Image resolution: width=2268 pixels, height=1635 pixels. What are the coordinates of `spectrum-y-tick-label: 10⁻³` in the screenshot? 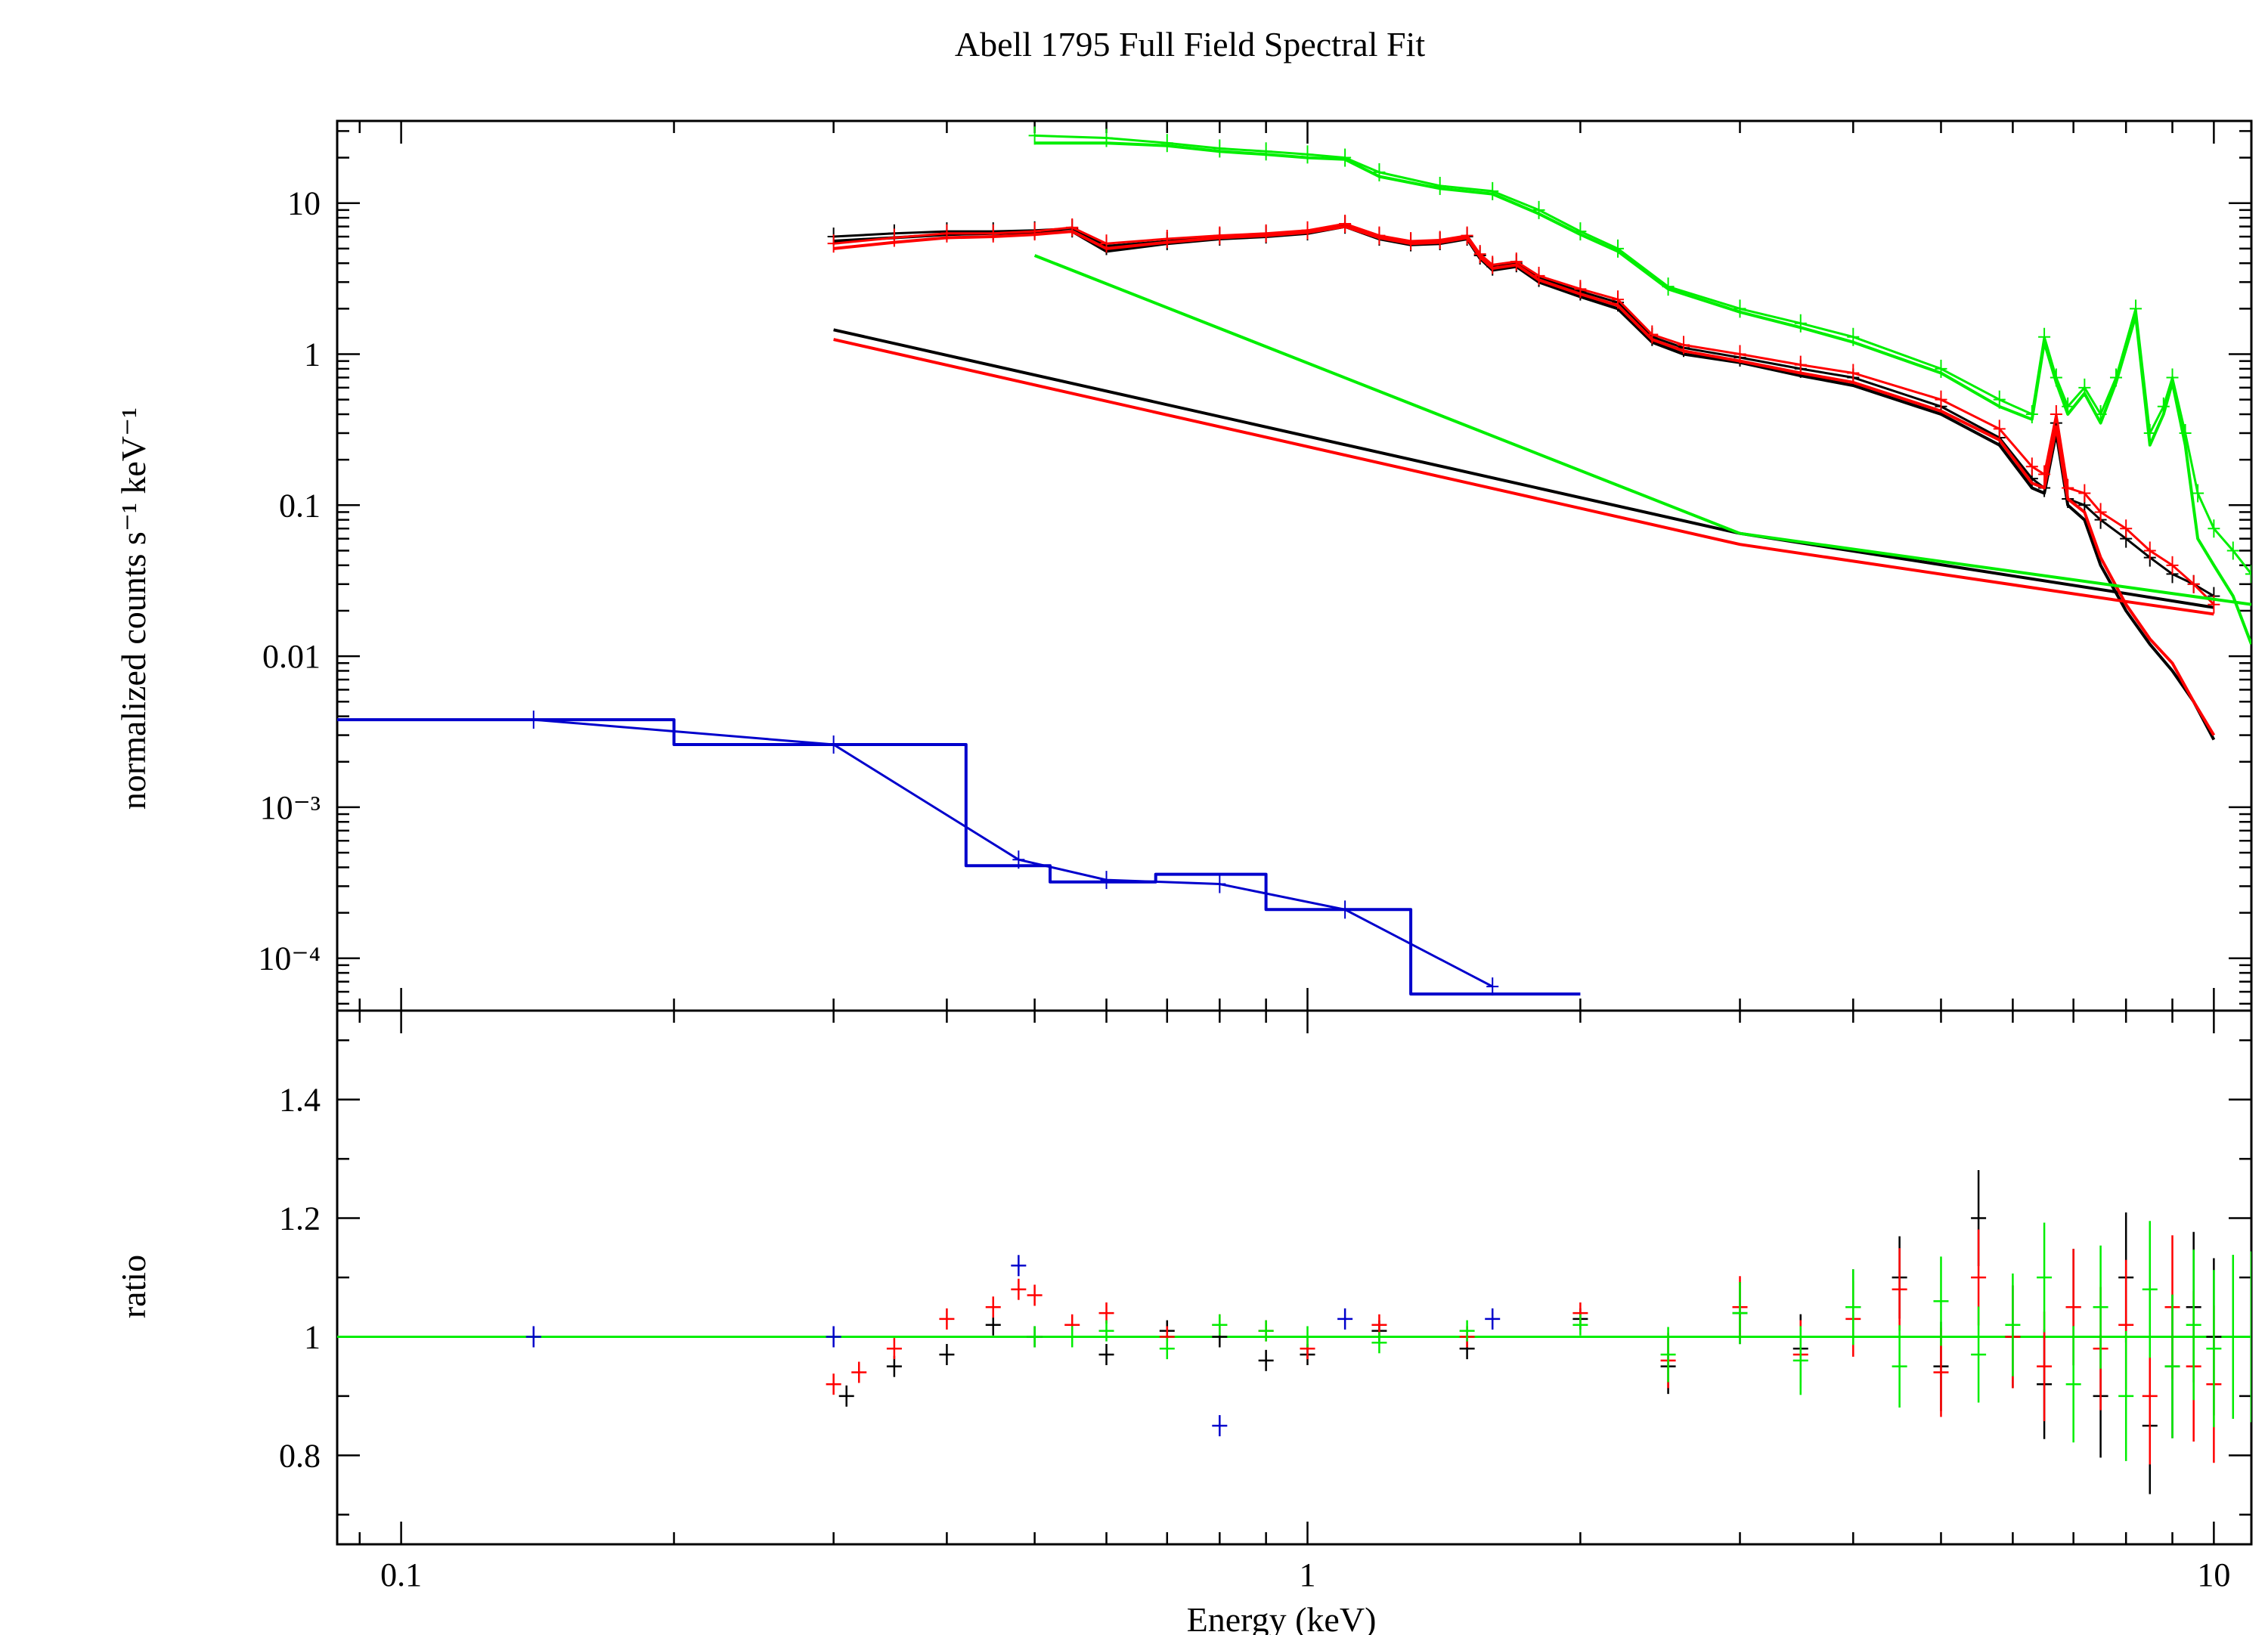 It's located at (291, 807).